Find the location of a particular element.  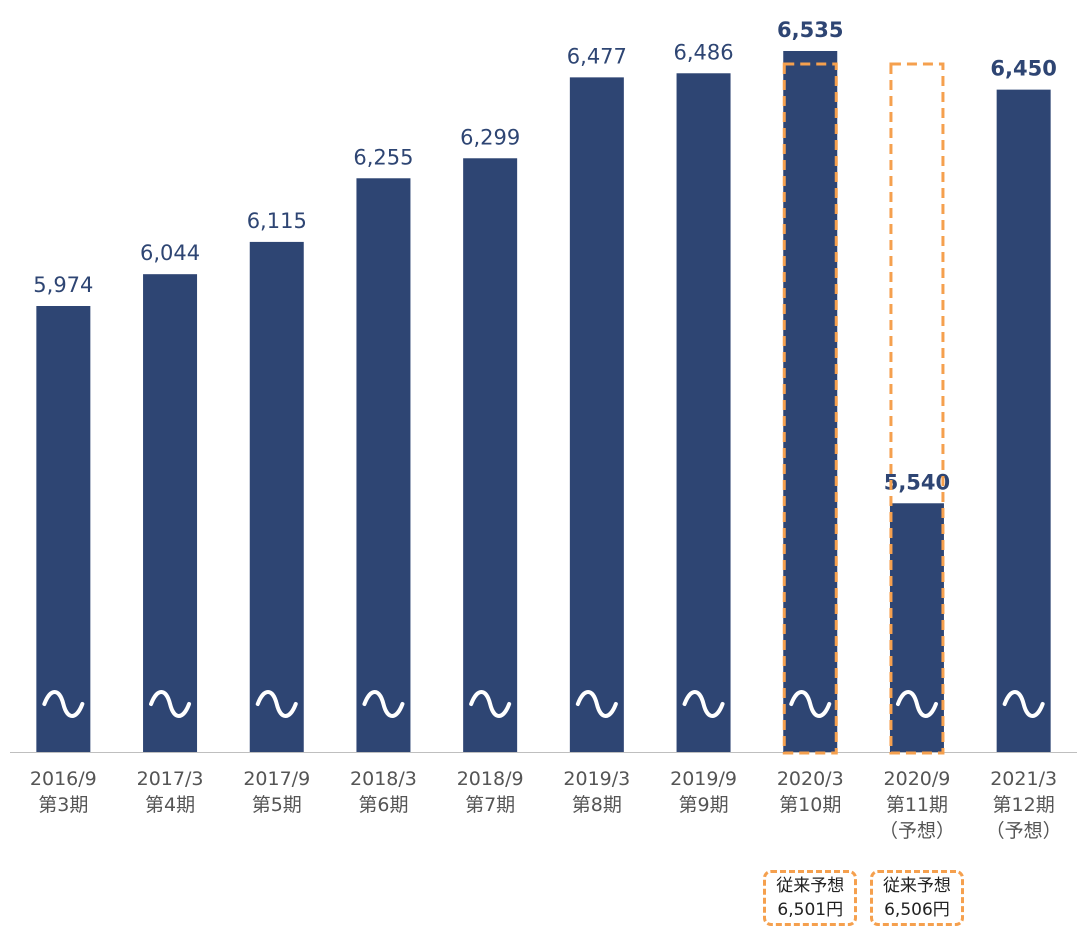

previous-forecast-line-0-0: 従来予想 is located at coordinates (810, 886).